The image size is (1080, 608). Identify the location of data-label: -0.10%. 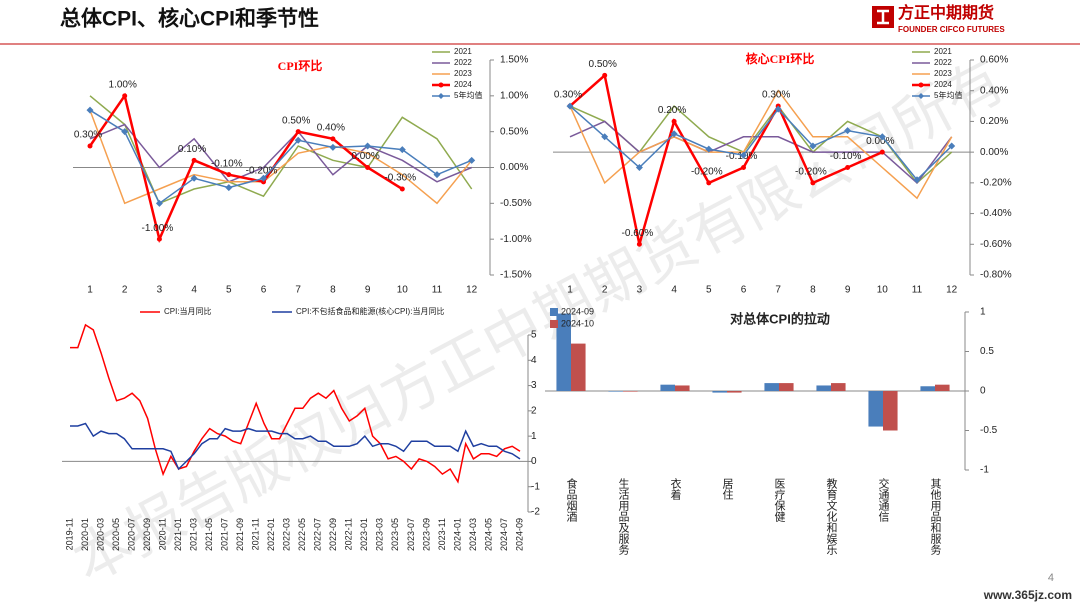
(227, 163).